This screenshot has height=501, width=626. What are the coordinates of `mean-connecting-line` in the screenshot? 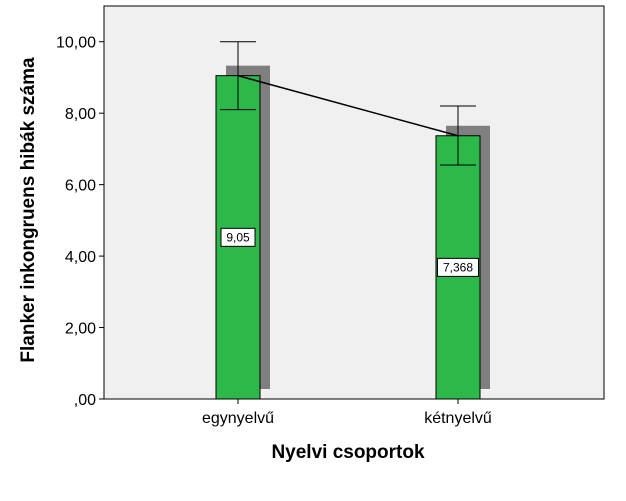 It's located at (348, 105).